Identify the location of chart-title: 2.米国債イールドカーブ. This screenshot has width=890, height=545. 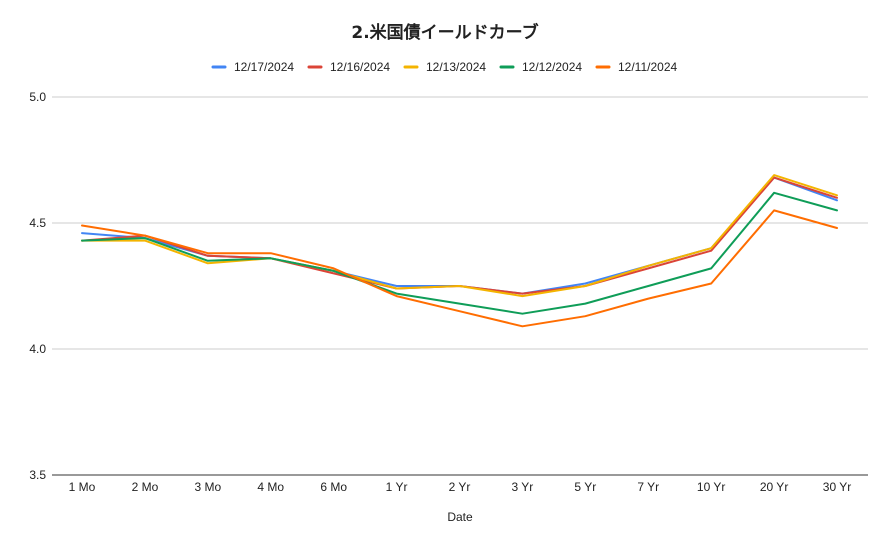
(444, 32).